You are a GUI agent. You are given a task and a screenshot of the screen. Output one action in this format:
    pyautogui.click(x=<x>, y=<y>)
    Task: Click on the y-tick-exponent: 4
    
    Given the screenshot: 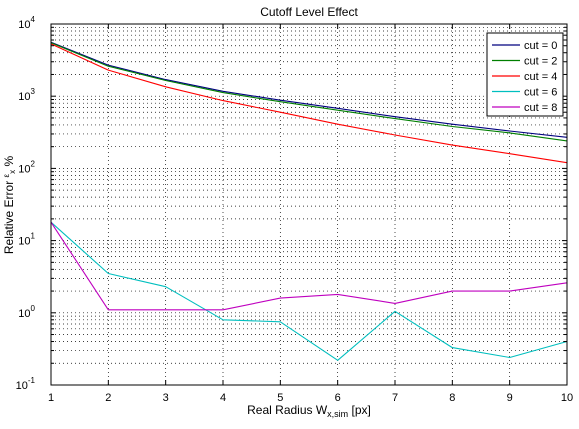 What is the action you would take?
    pyautogui.click(x=33, y=19)
    